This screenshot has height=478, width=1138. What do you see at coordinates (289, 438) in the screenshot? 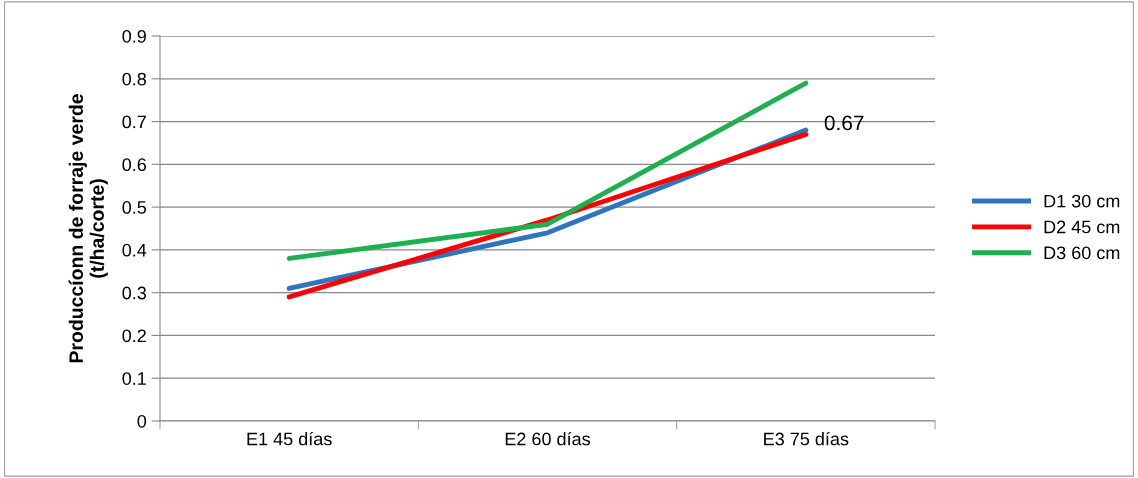
I see `x-tick-label: E1 45 días` at bounding box center [289, 438].